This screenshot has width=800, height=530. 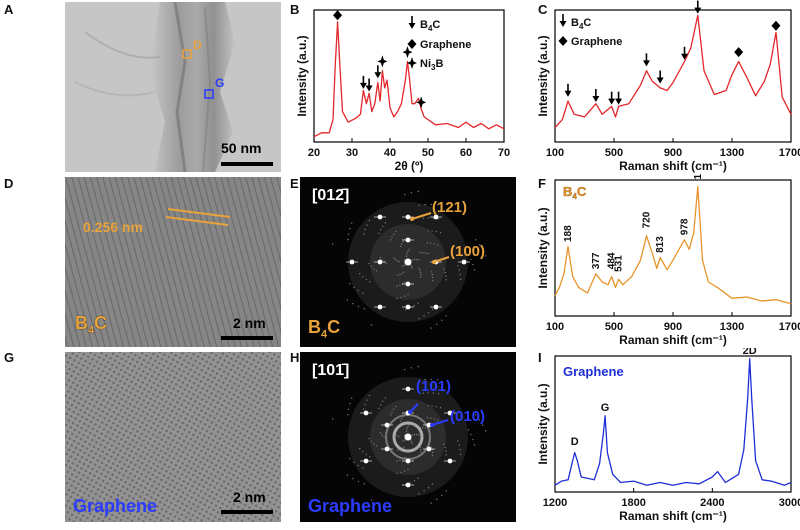 What do you see at coordinates (646, 63) in the screenshot?
I see `peak-marker-4-head` at bounding box center [646, 63].